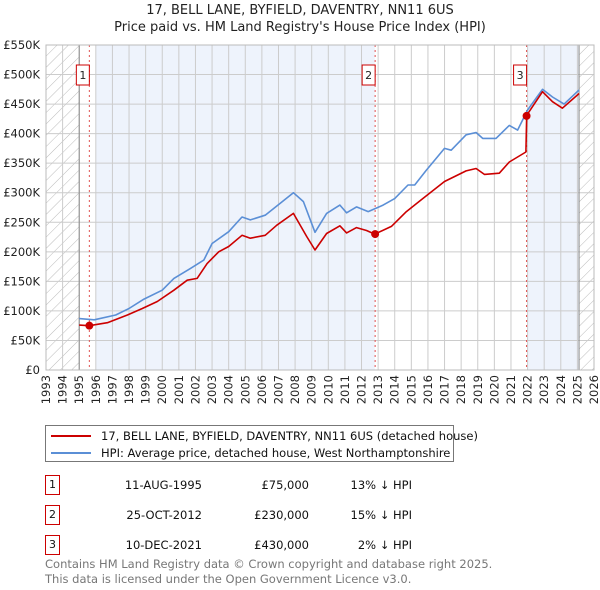 The width and height of the screenshot is (600, 590). Describe the element at coordinates (21, 134) in the screenshot. I see `y-tick-label: £400K` at that location.